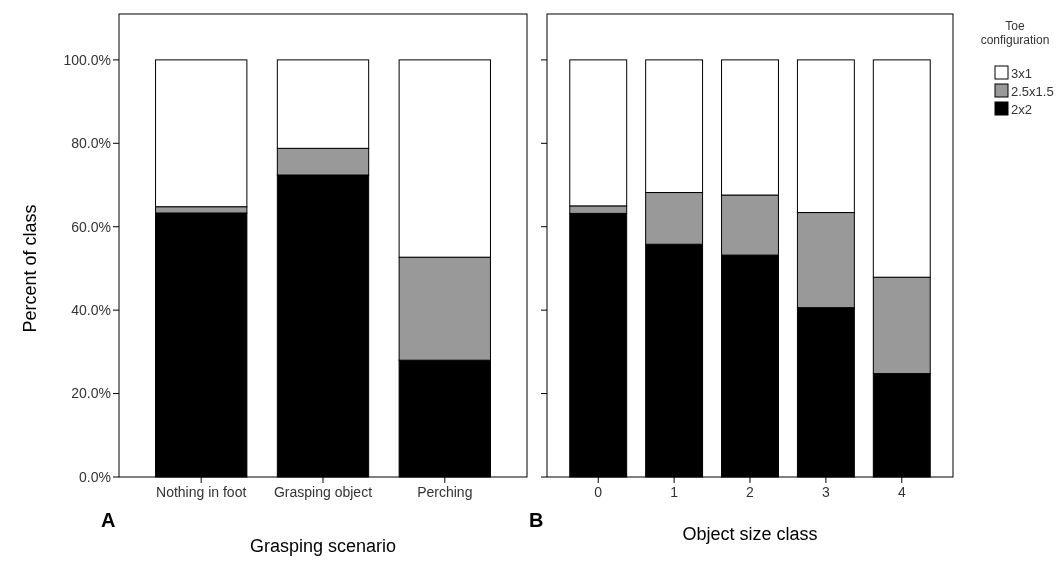 Image resolution: width=1064 pixels, height=565 pixels. Describe the element at coordinates (825, 492) in the screenshot. I see `x-tick-label: 3` at that location.